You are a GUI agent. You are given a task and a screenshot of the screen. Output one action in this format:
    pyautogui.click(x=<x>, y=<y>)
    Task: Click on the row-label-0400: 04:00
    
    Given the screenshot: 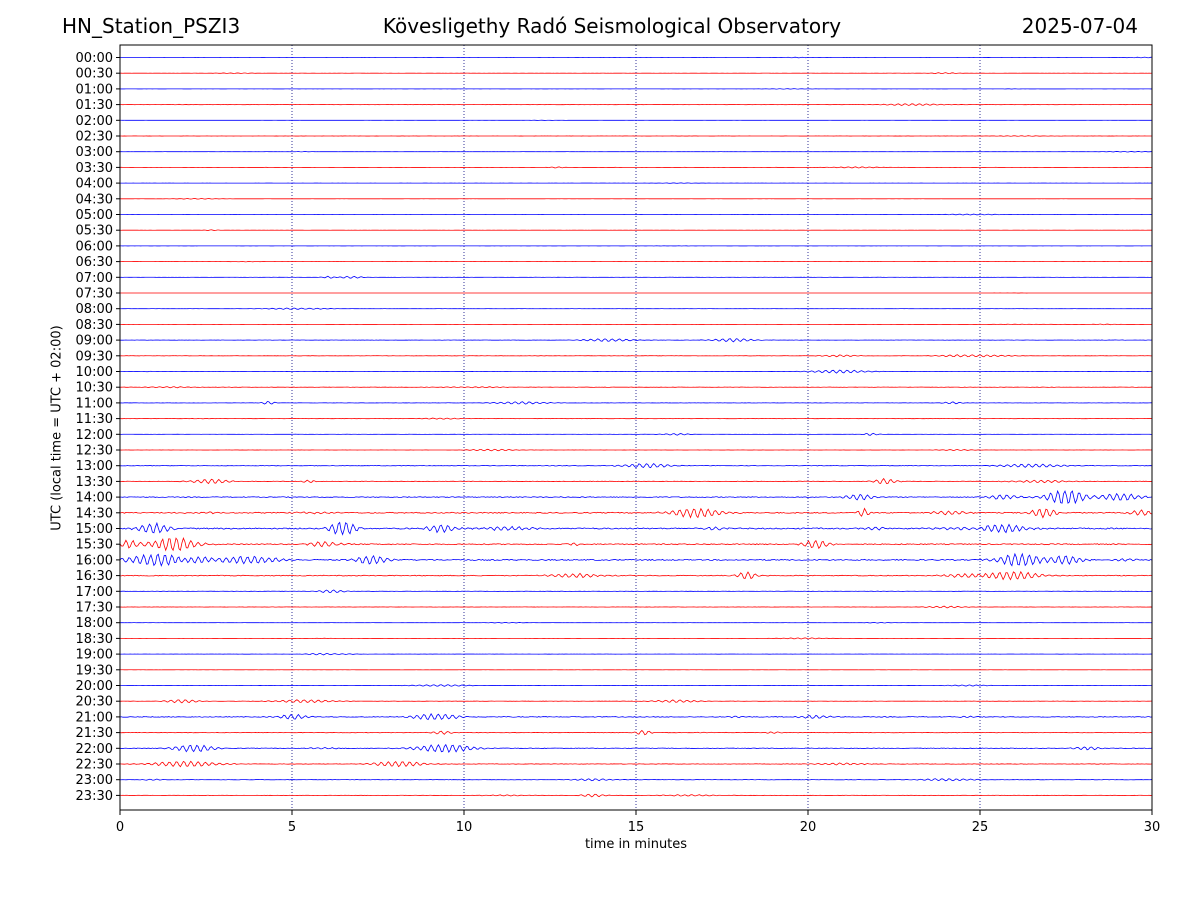 What is the action you would take?
    pyautogui.click(x=94, y=184)
    